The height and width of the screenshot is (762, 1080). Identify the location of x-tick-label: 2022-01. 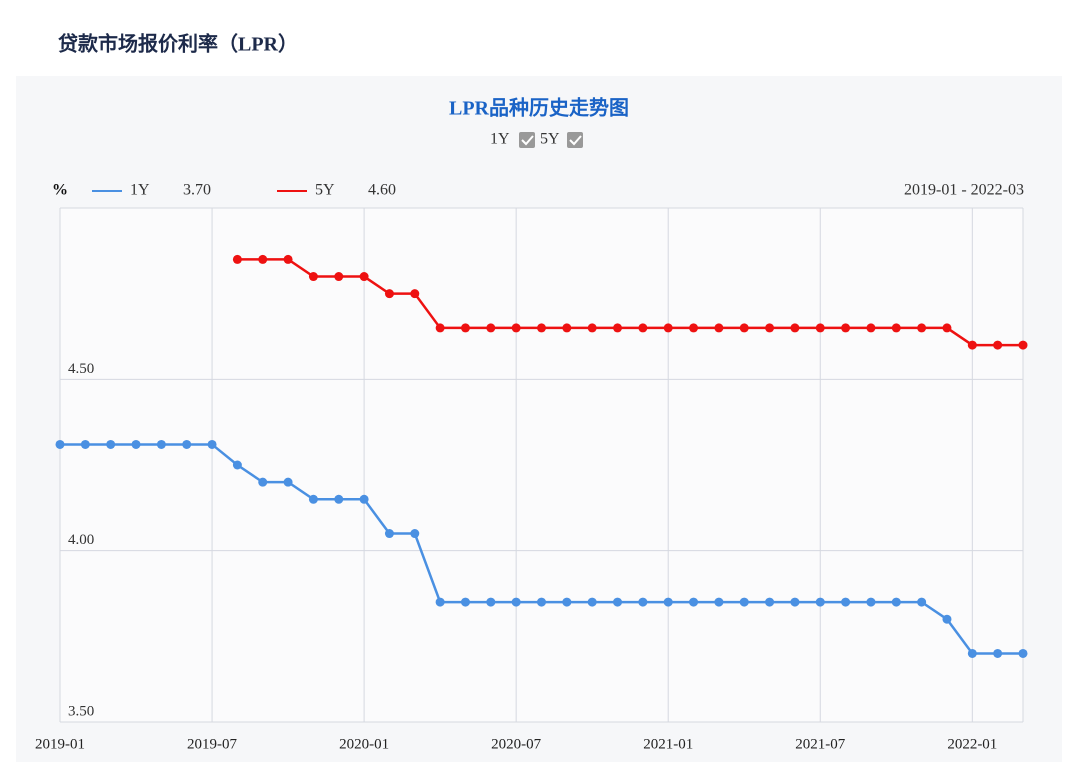
(972, 744).